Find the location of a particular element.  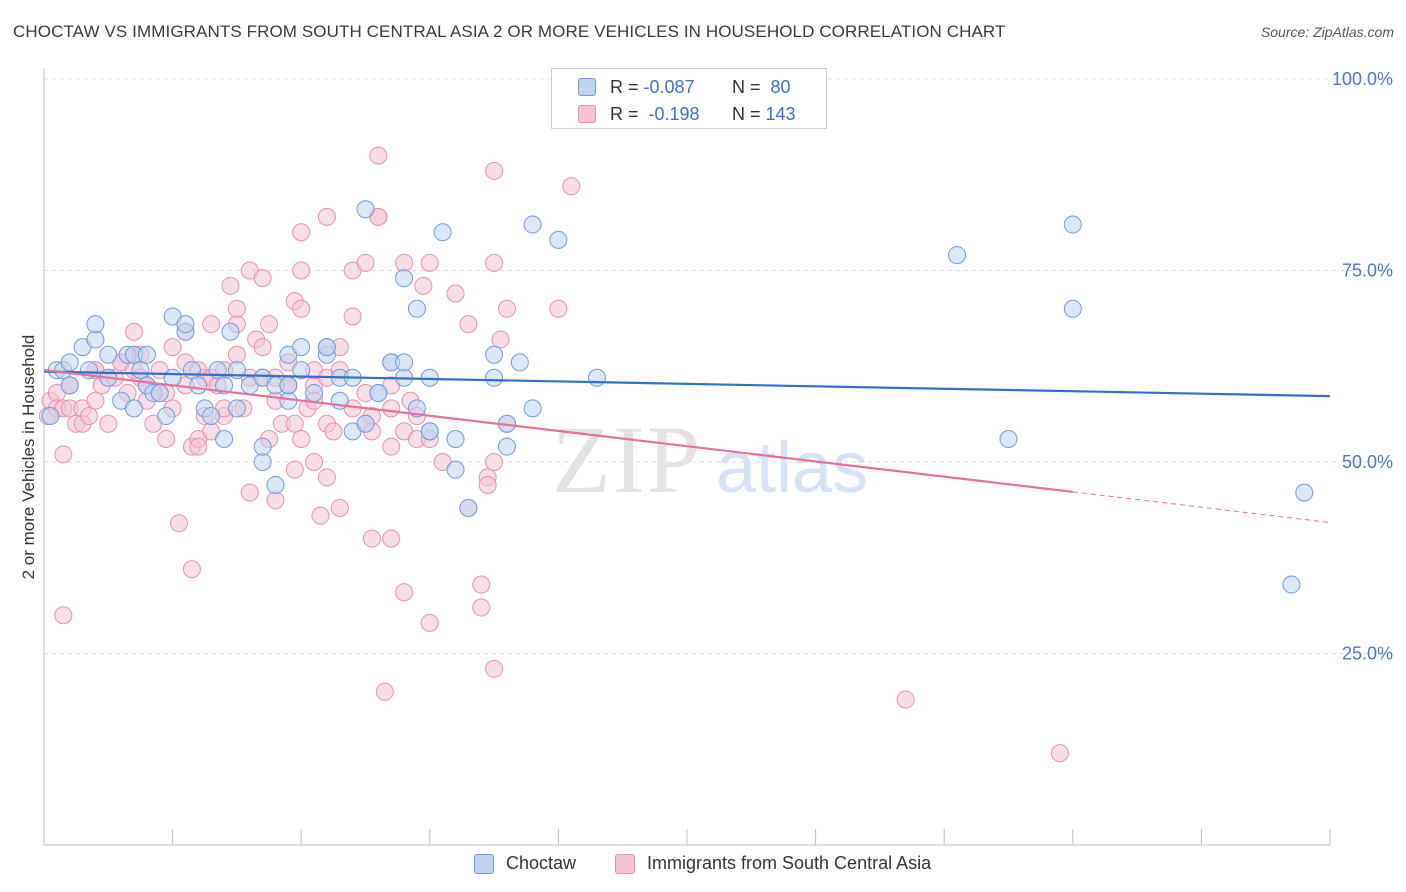

legend-item-immigrants: Immigrants from South Central Asia is located at coordinates (773, 863).